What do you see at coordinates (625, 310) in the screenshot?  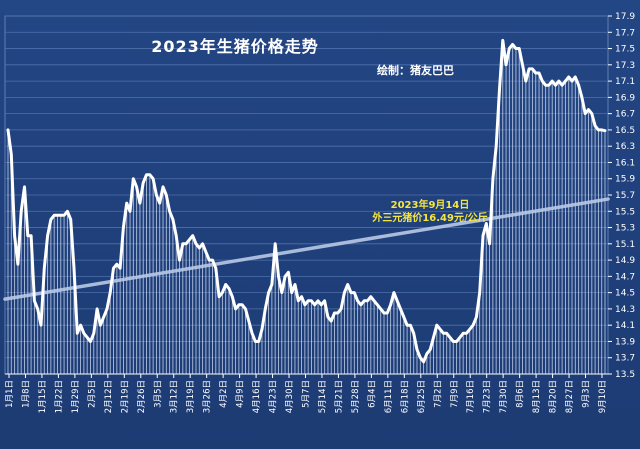 I see `y-tick-label: 14.3` at bounding box center [625, 310].